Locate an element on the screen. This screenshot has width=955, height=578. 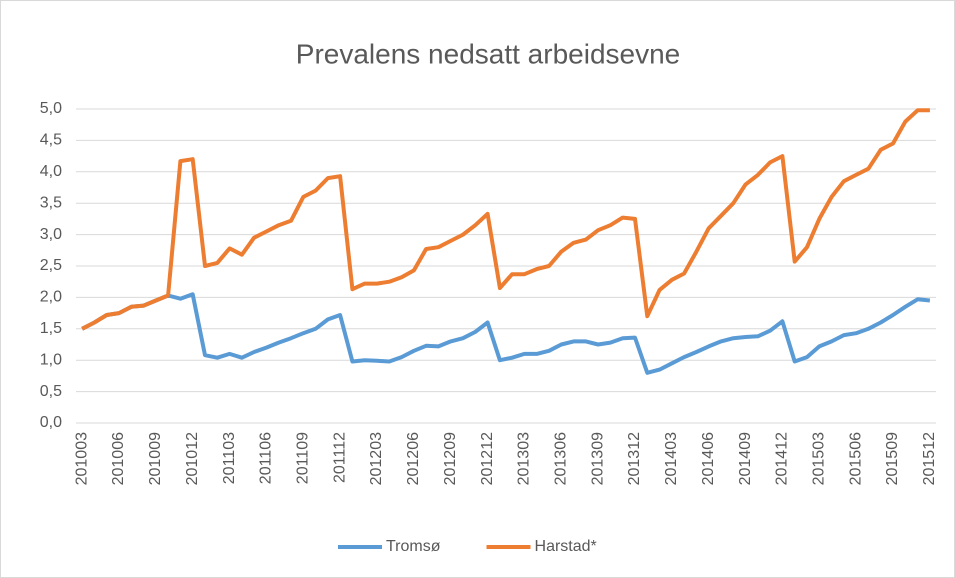
x-tick-label: 201209 is located at coordinates (450, 458).